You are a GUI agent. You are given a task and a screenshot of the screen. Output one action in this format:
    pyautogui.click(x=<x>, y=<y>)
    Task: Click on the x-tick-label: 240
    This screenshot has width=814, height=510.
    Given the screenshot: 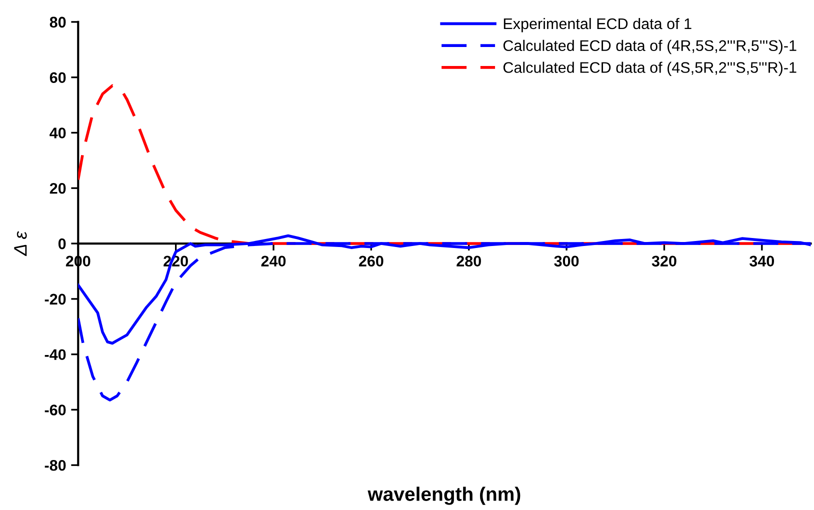 What is the action you would take?
    pyautogui.click(x=273, y=261)
    